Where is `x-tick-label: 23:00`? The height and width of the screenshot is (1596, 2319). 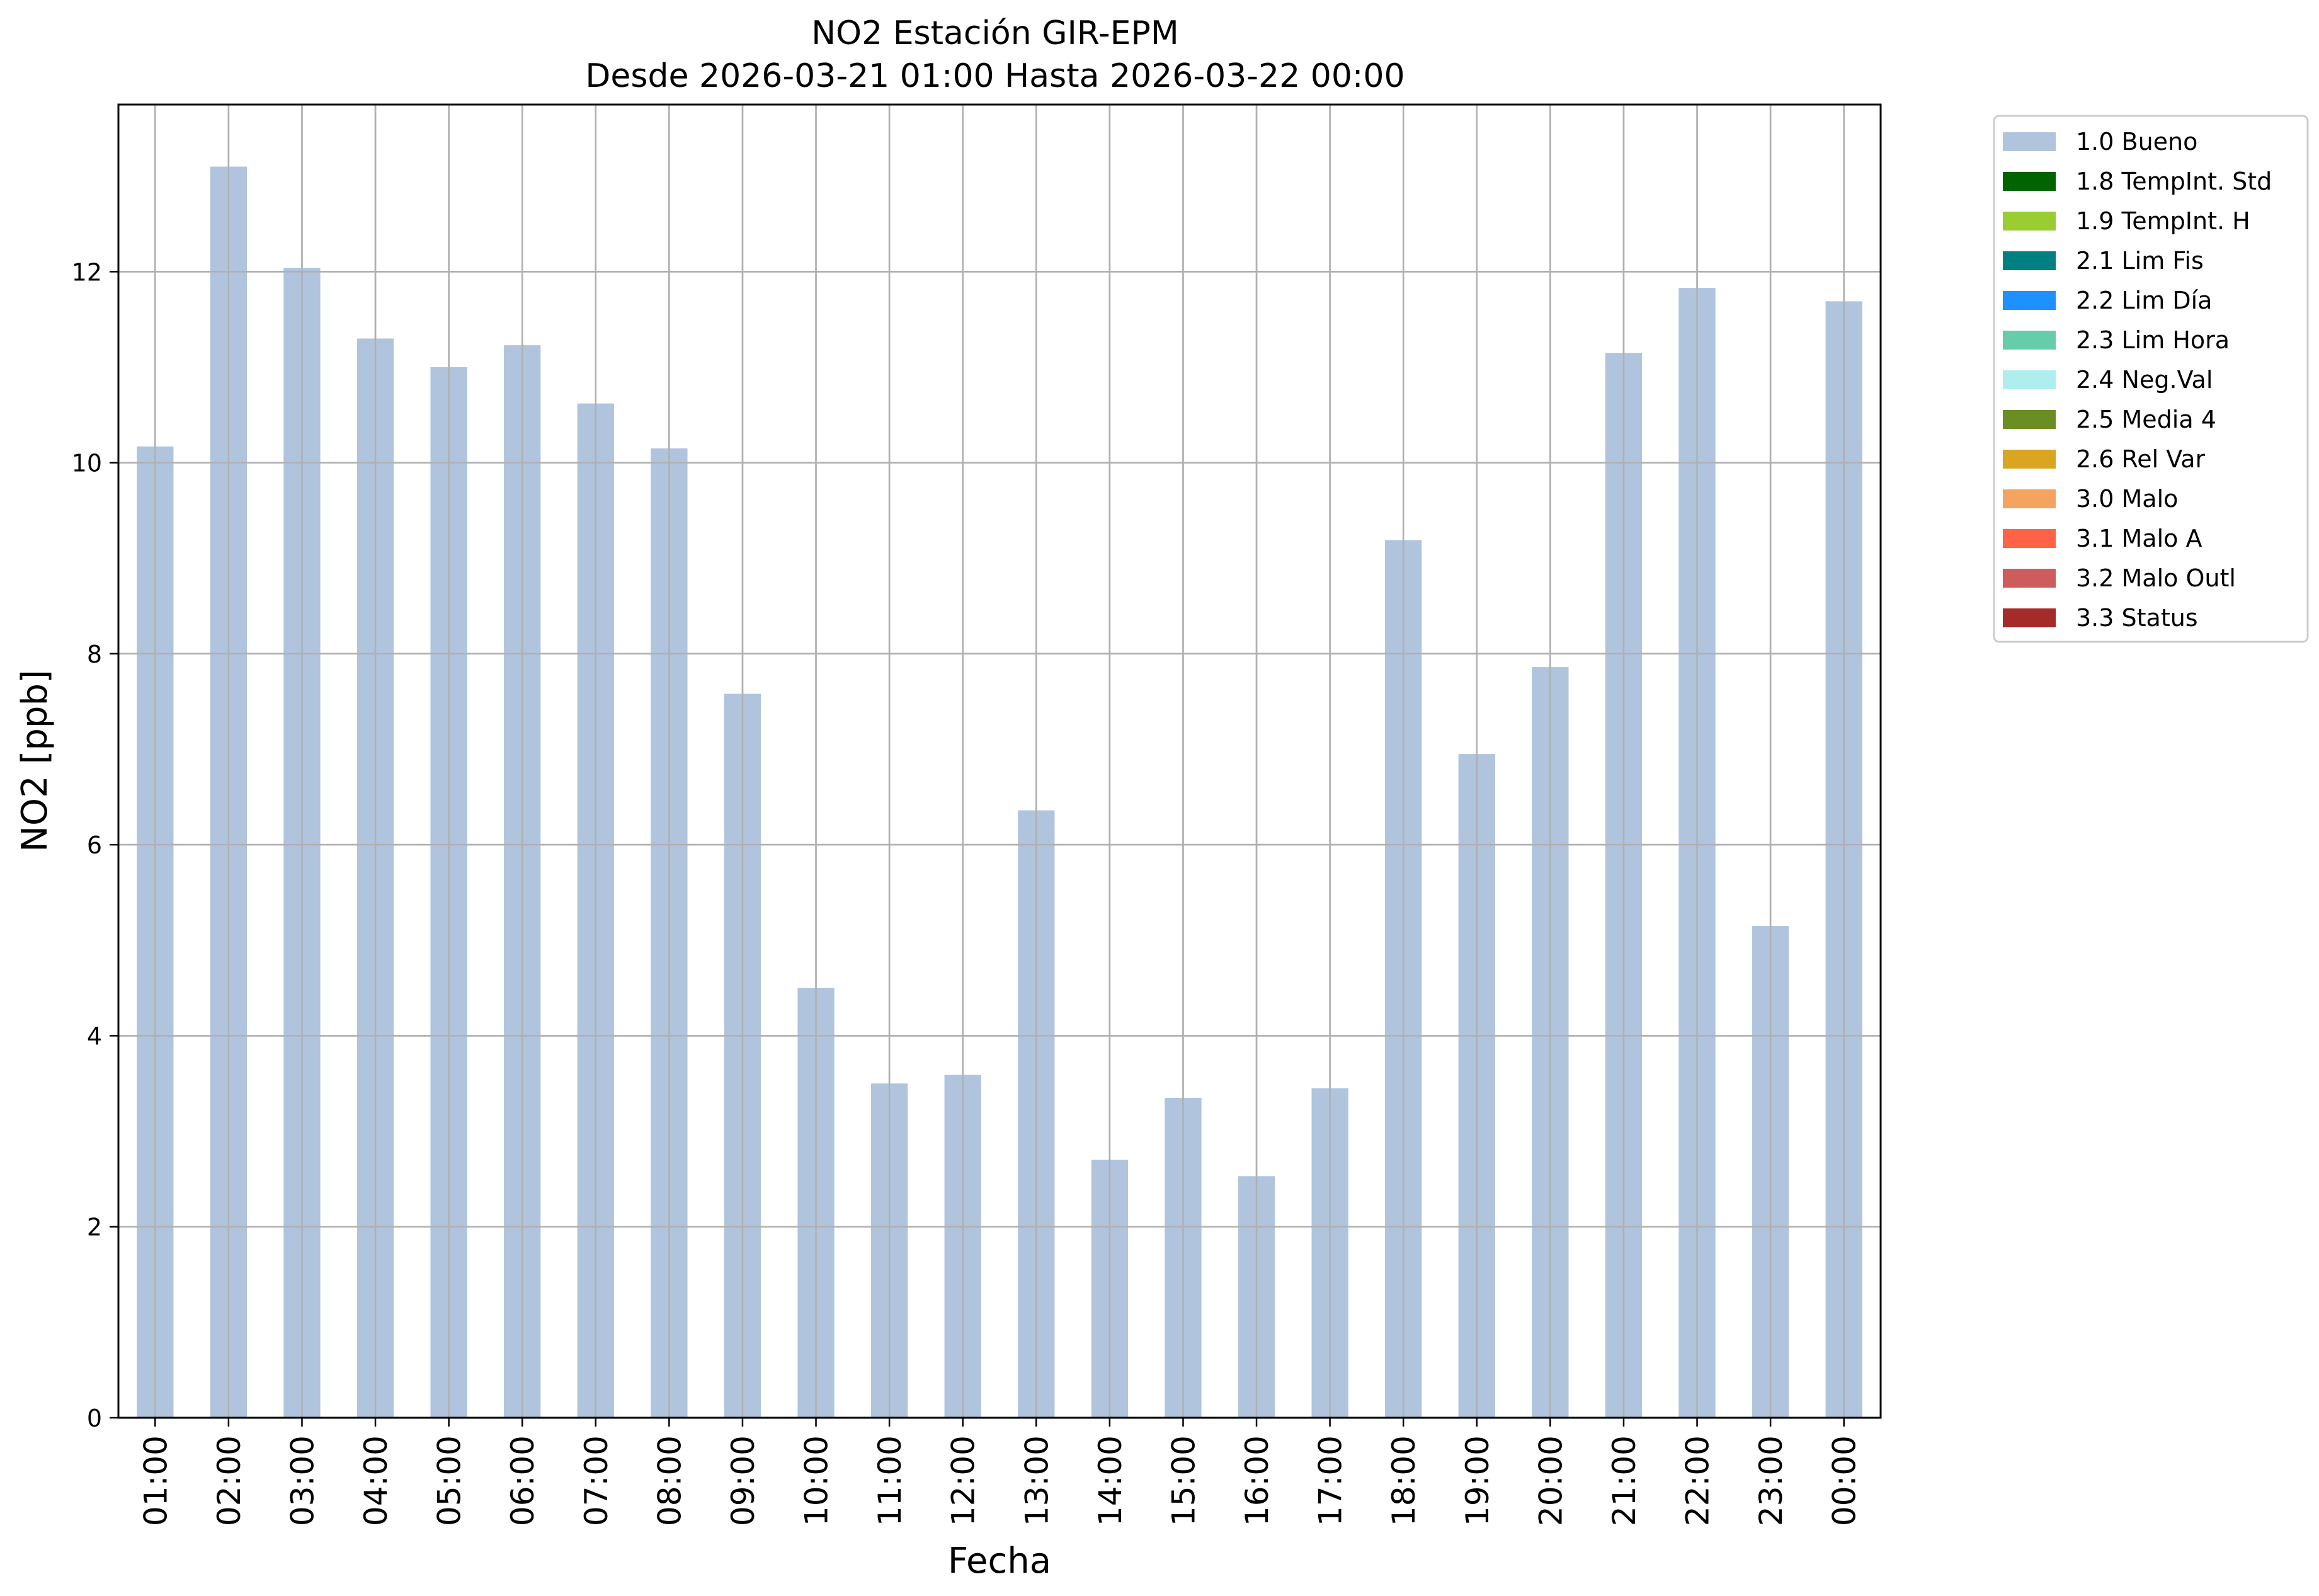
x-tick-label: 23:00 is located at coordinates (1771, 1480).